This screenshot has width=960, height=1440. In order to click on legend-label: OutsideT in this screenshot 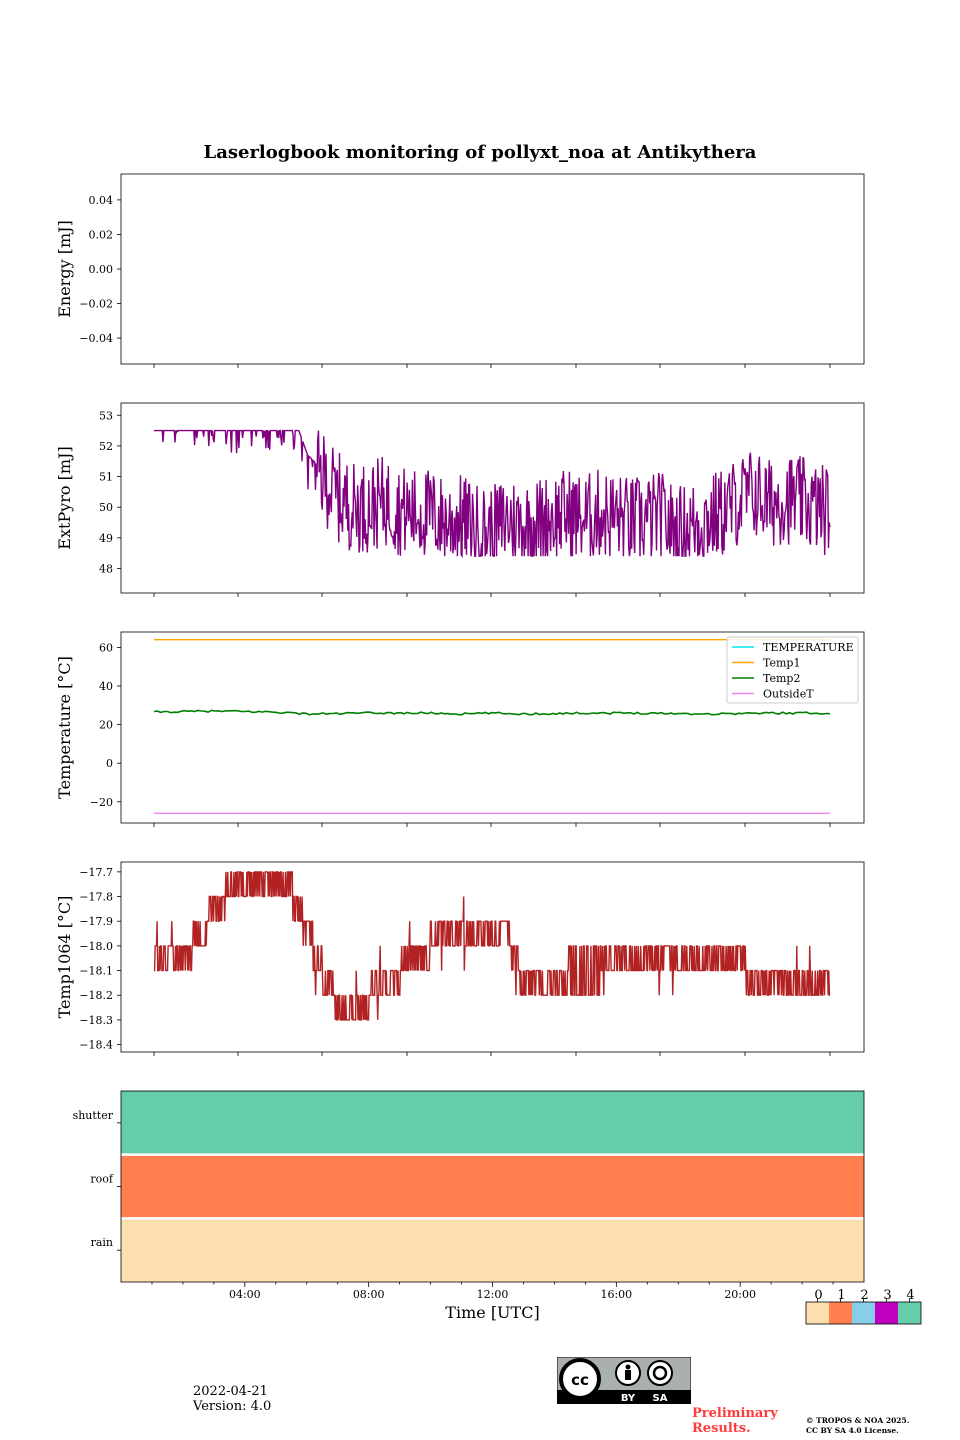, I will do `click(788, 694)`.